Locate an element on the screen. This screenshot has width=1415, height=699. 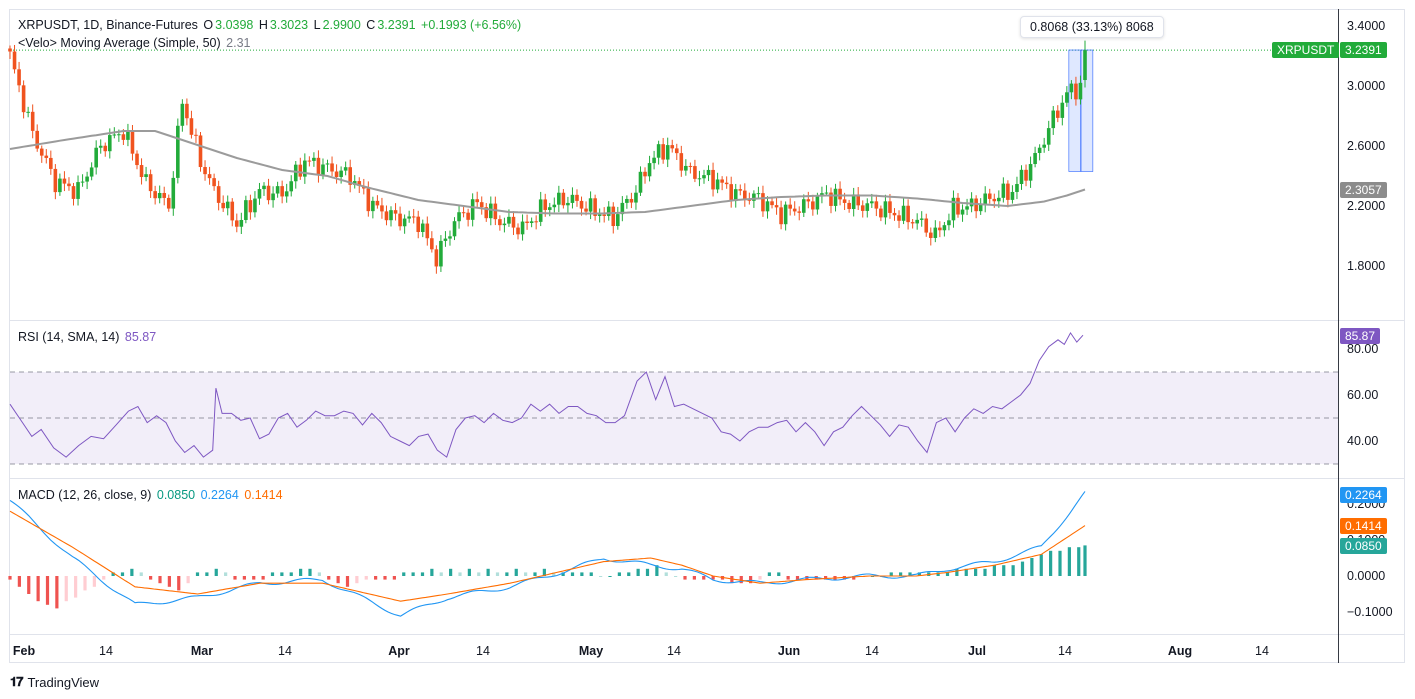
rsi-band-fill is located at coordinates (674, 418).